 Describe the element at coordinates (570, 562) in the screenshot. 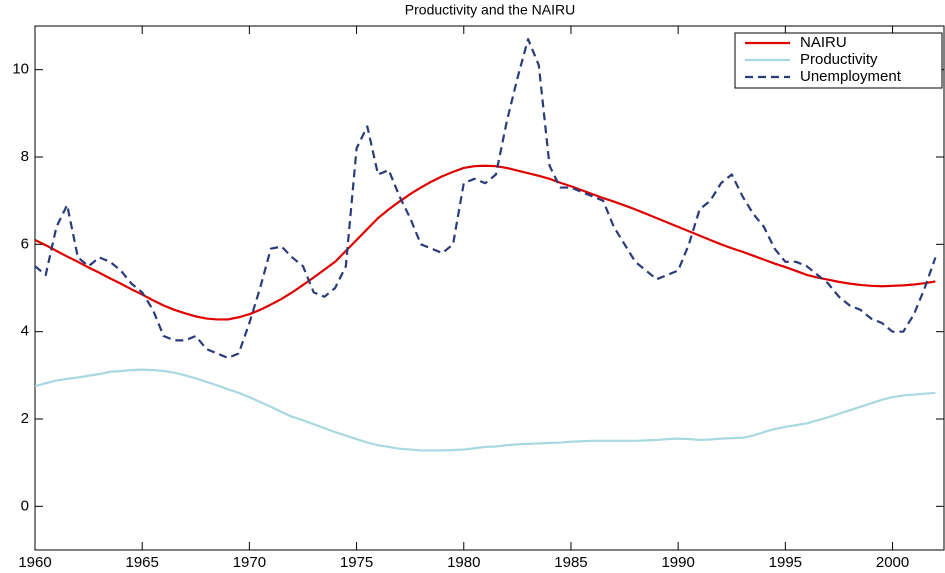

I see `x-tick-label: 1985` at that location.